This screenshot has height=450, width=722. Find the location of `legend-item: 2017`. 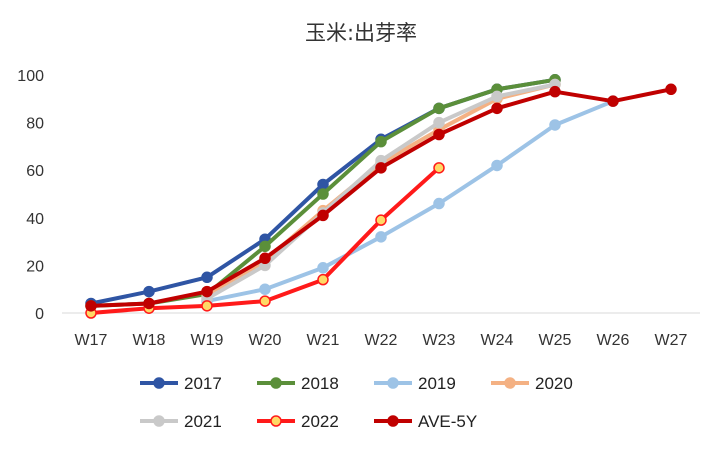

legend-item: 2017 is located at coordinates (181, 383).